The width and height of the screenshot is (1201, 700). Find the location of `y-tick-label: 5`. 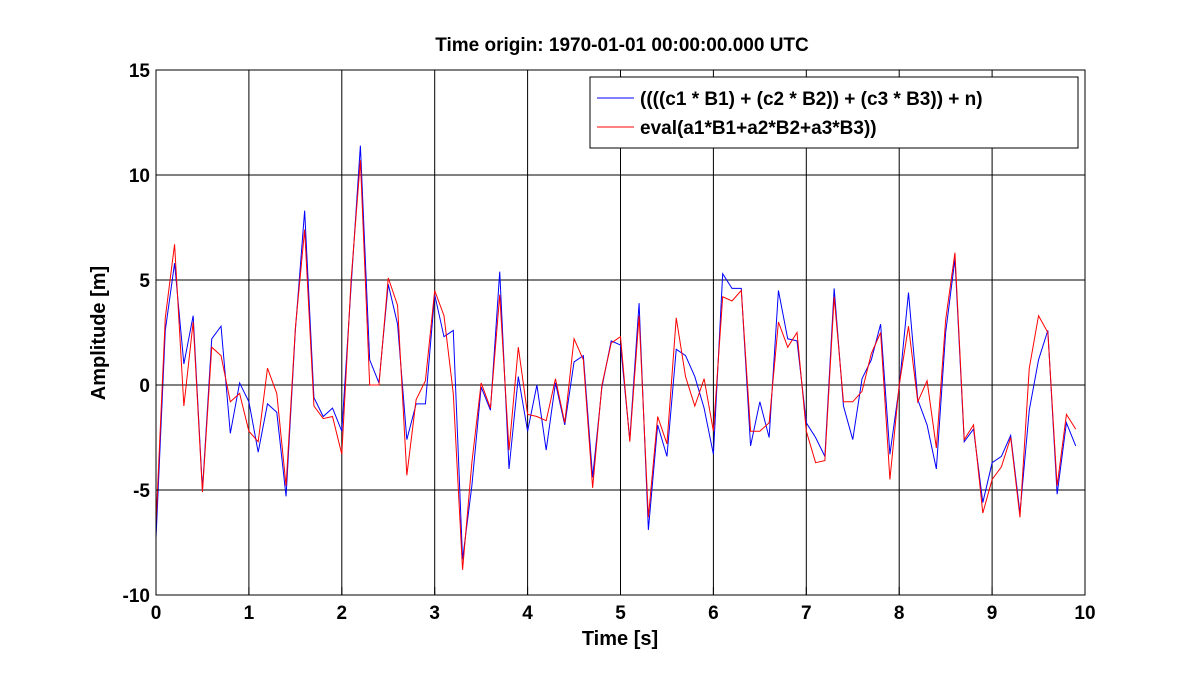

y-tick-label: 5 is located at coordinates (144, 281).